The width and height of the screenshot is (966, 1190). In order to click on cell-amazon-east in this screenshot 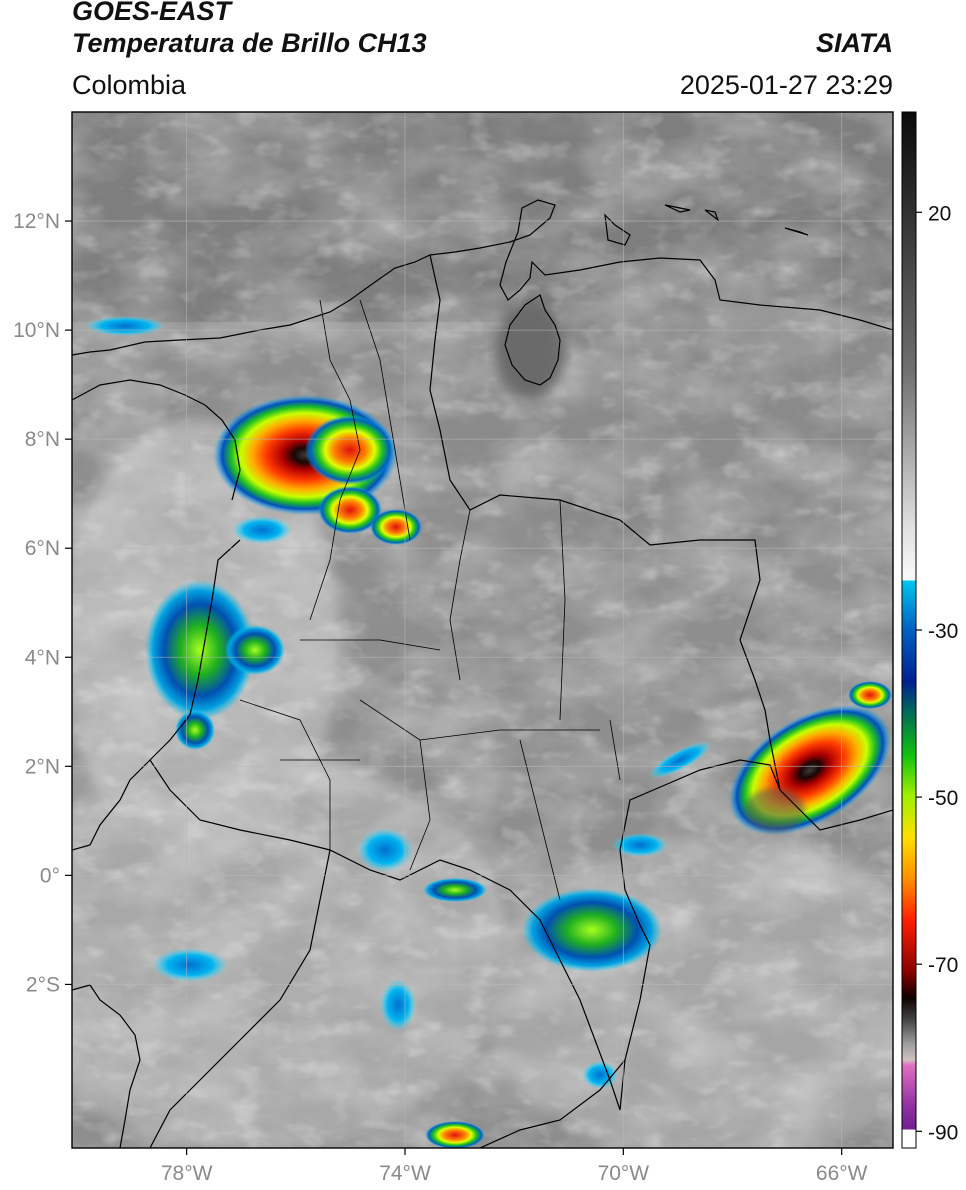, I will do `click(680, 760)`.